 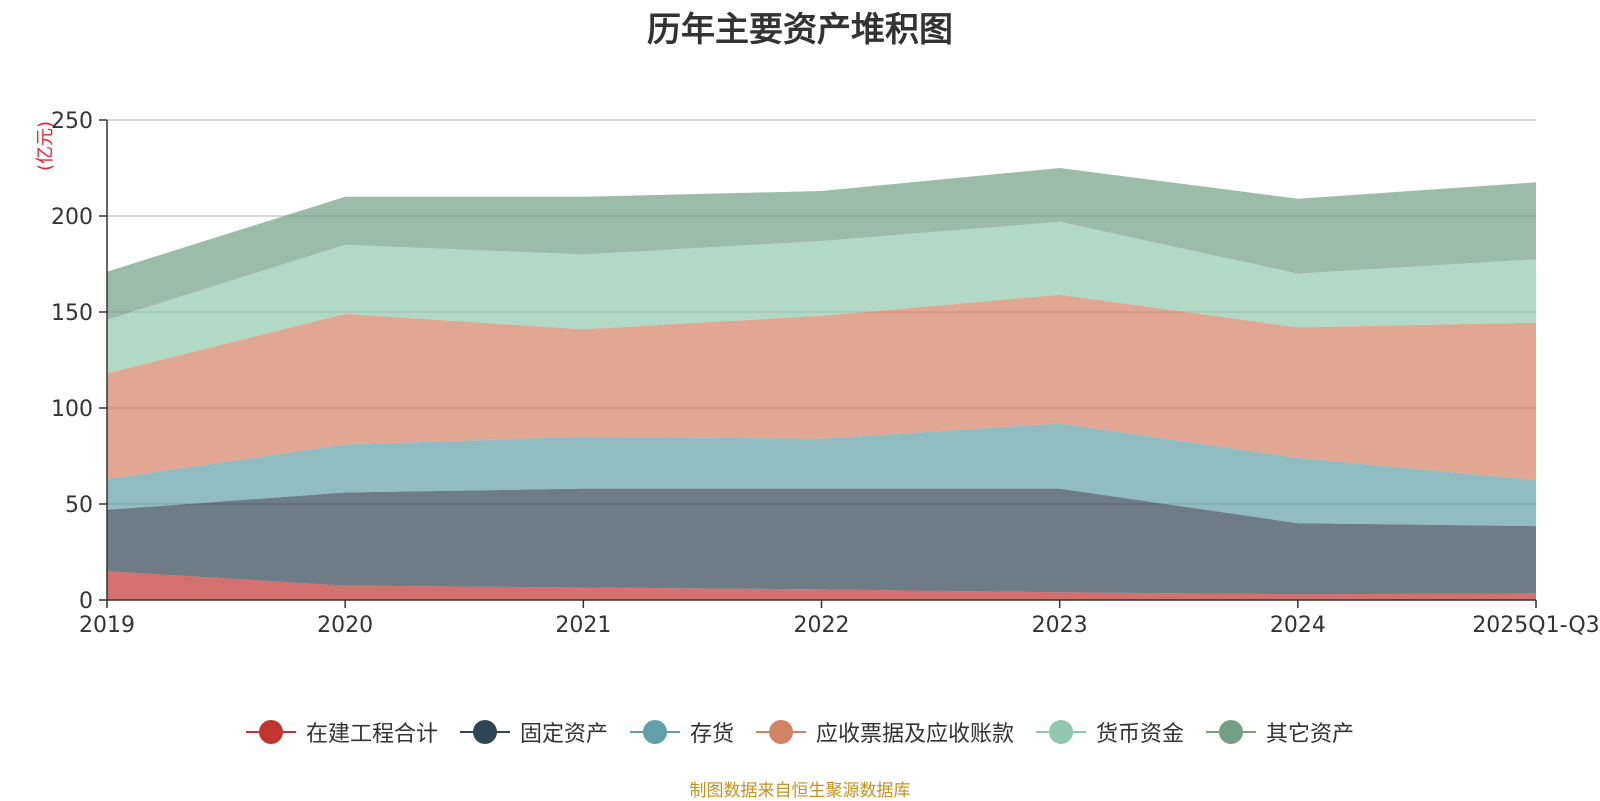 What do you see at coordinates (371, 734) in the screenshot?
I see `legend-label: 在建工程合计` at bounding box center [371, 734].